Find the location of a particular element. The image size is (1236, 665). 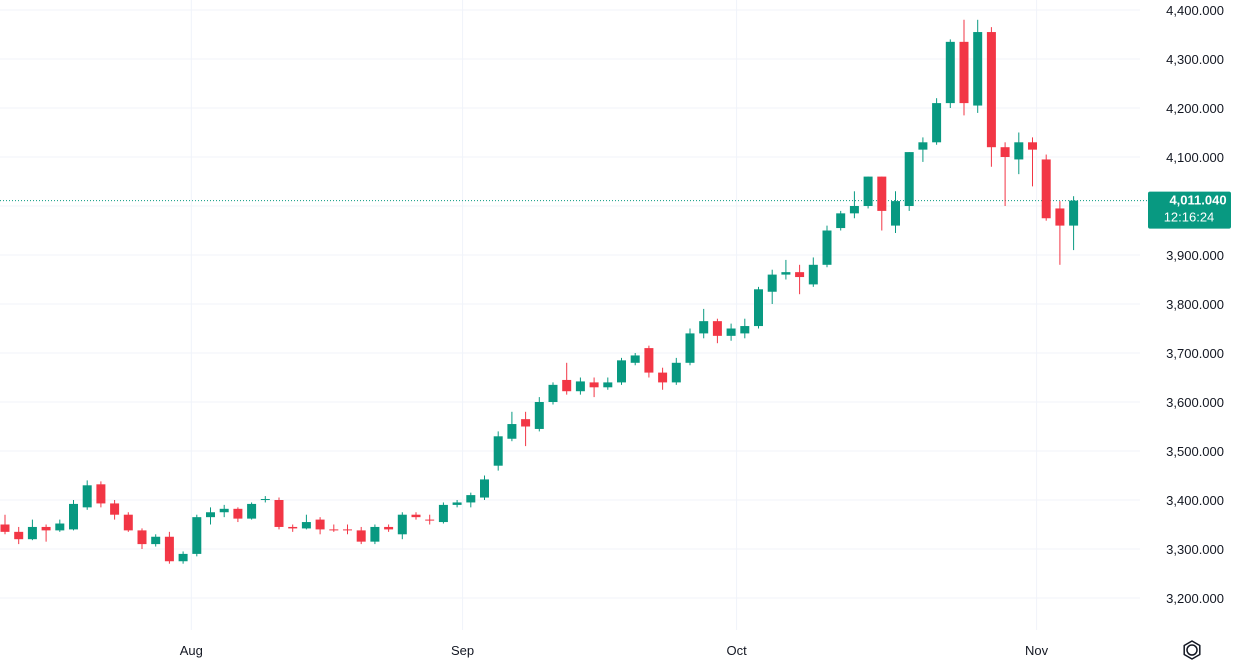

x-tick-label: Aug is located at coordinates (191, 650).